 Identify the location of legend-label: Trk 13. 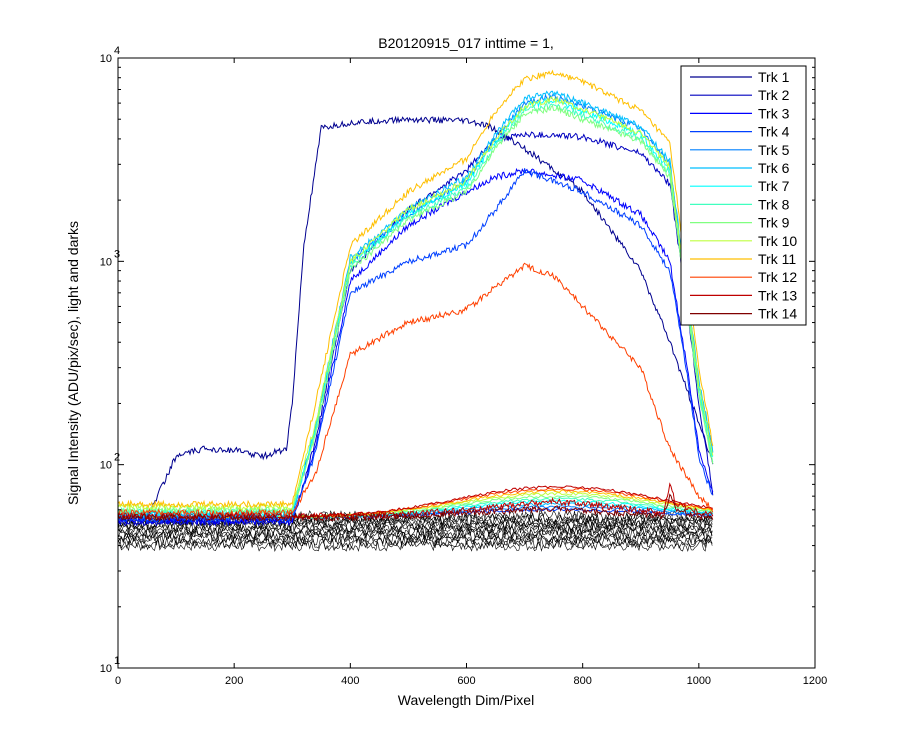
(777, 295).